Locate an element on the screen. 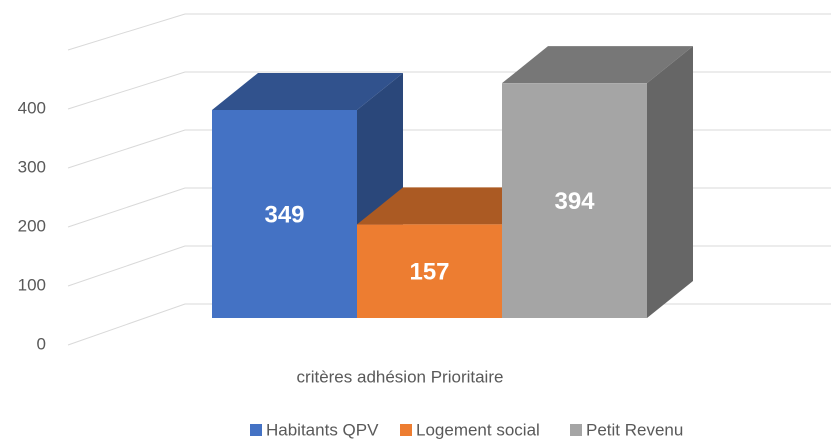 This screenshot has width=831, height=446. y-tick-label: 400 is located at coordinates (32, 107).